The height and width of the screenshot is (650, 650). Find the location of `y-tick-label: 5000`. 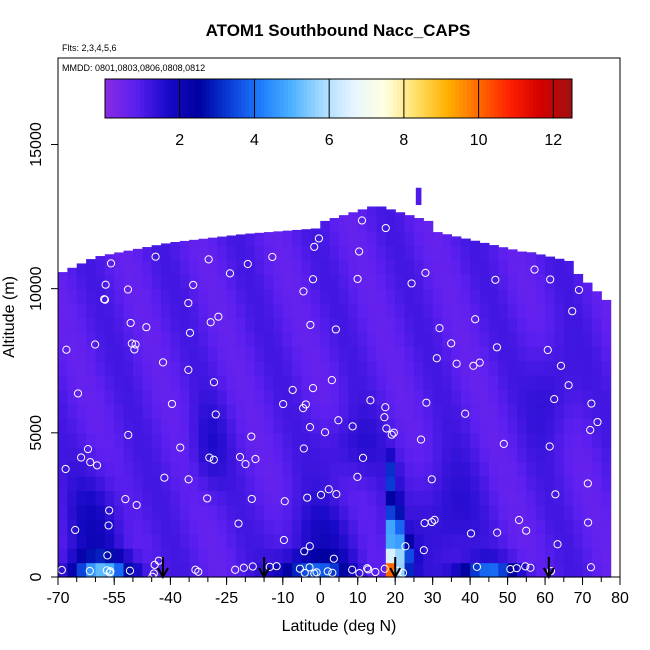

y-tick-label: 5000 is located at coordinates (36, 433).